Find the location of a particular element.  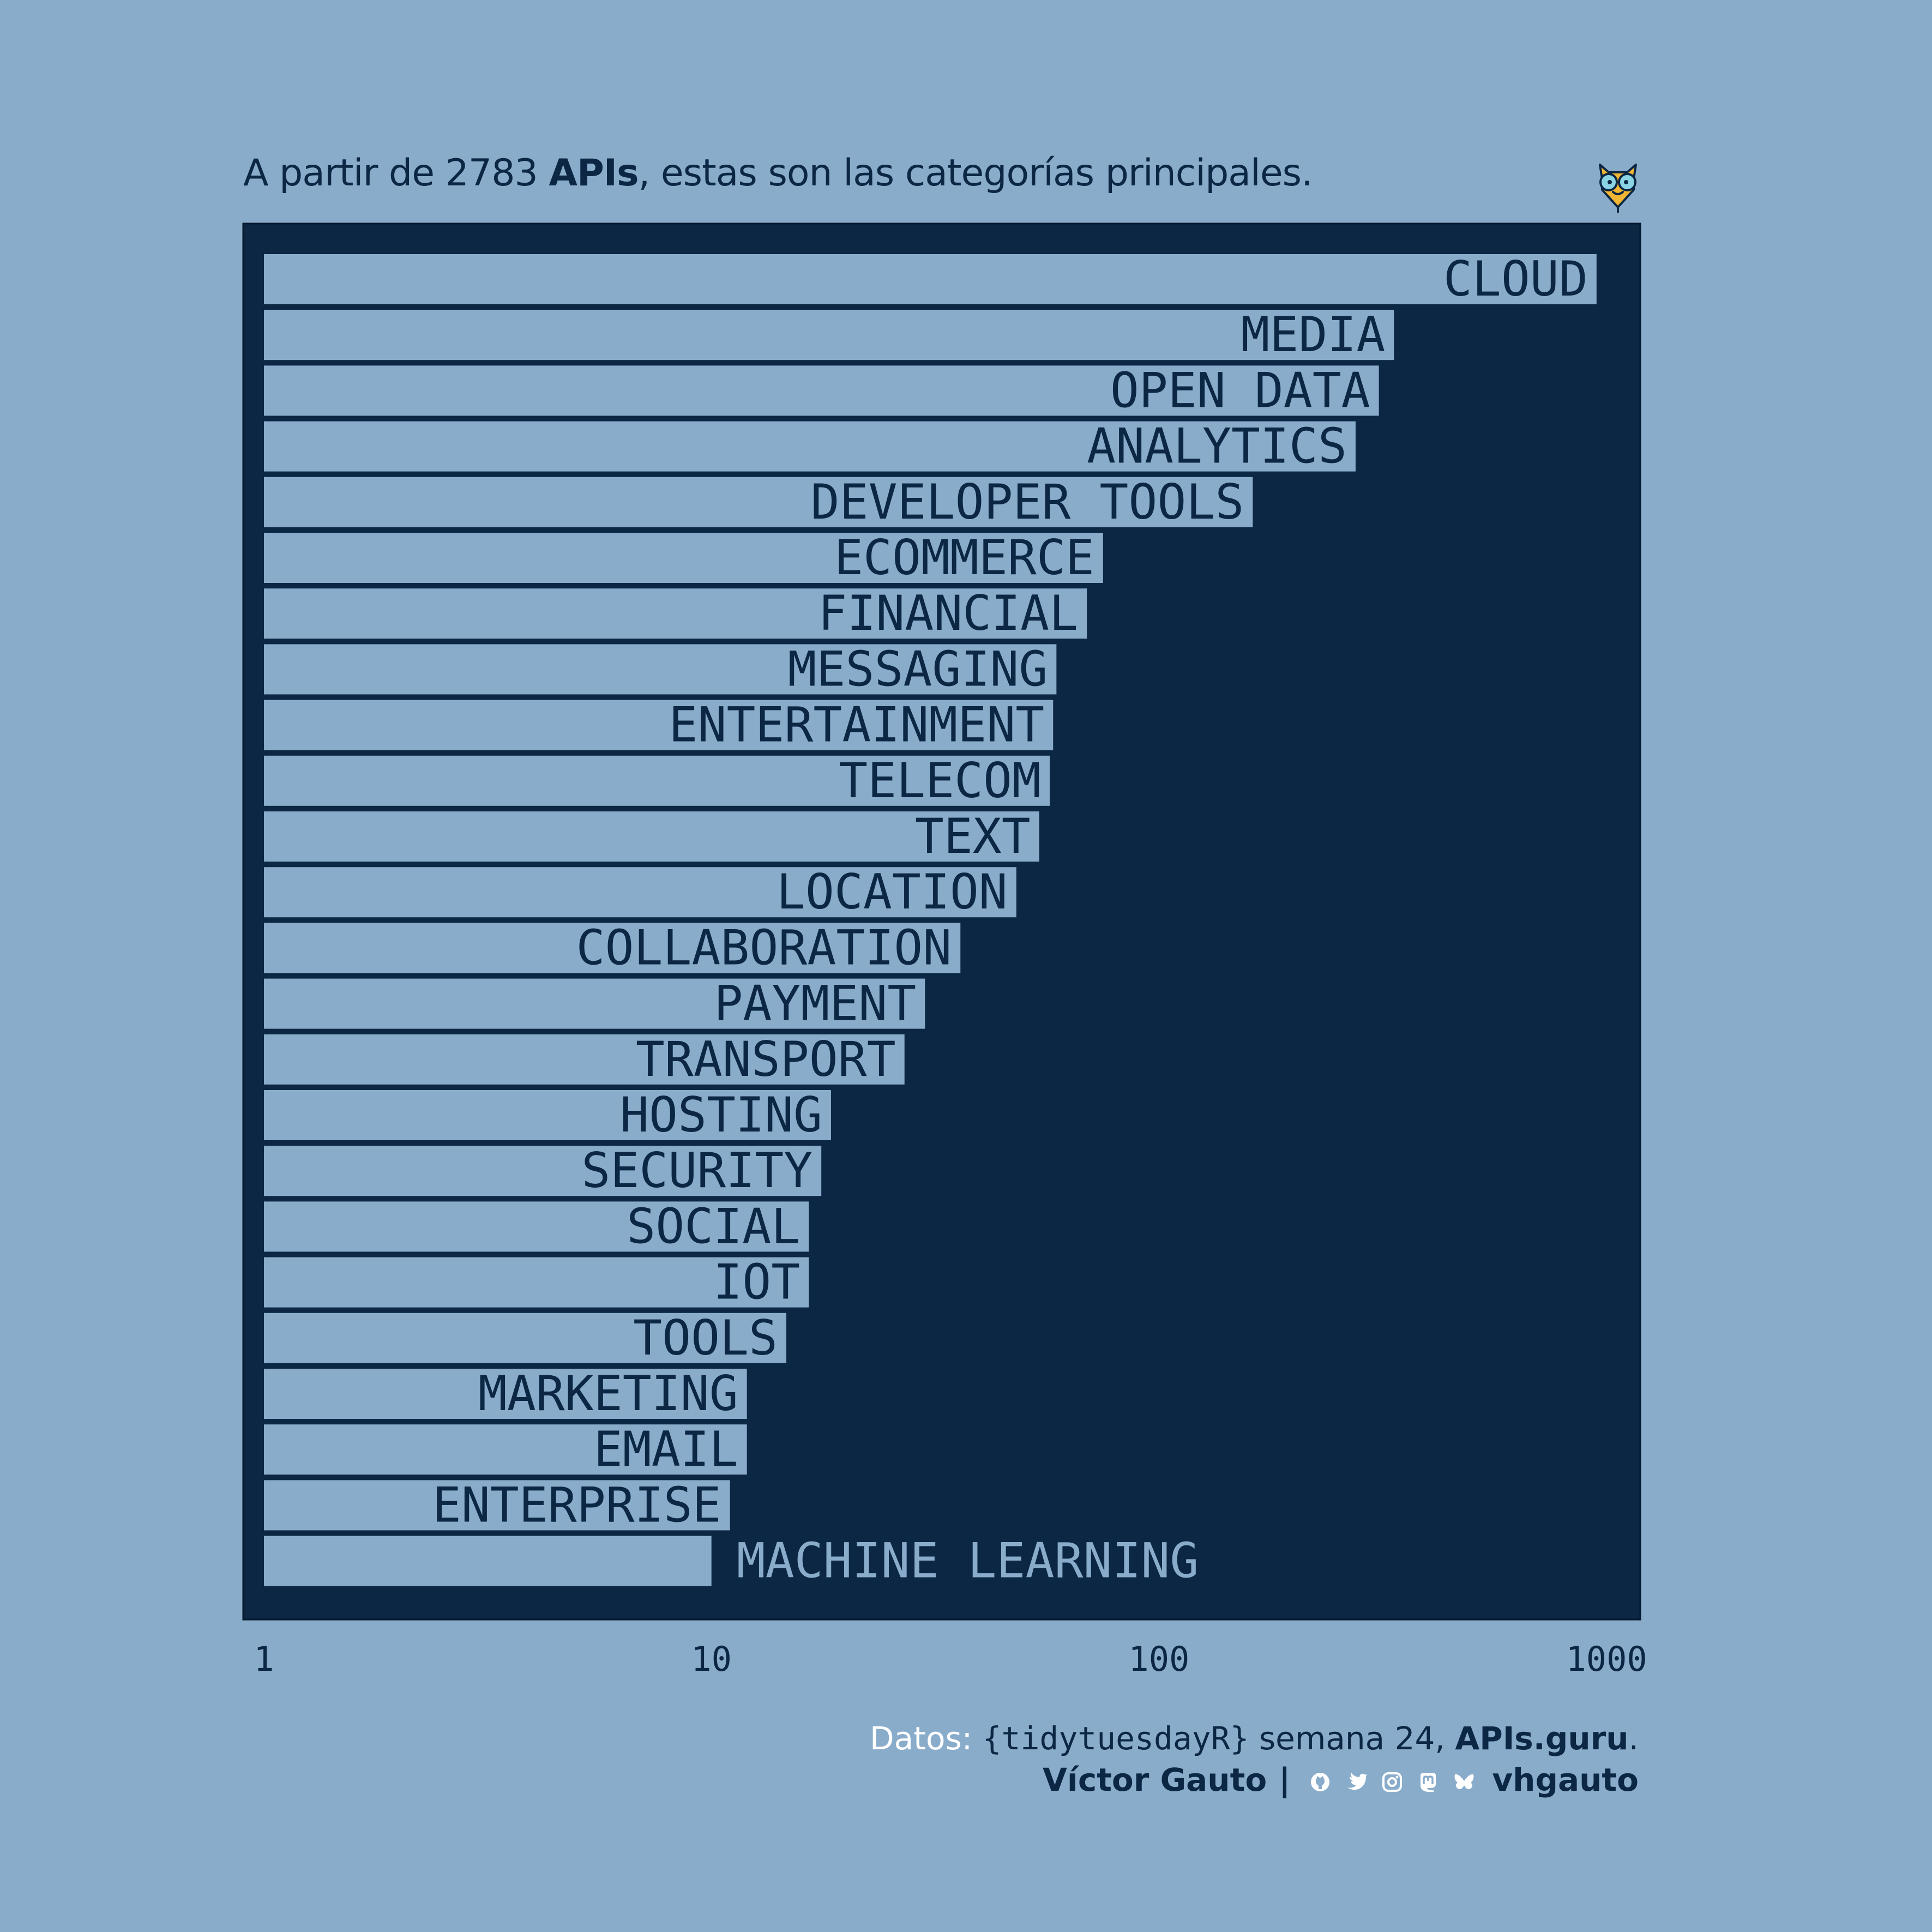

mastodon-icon is located at coordinates (1428, 1776).